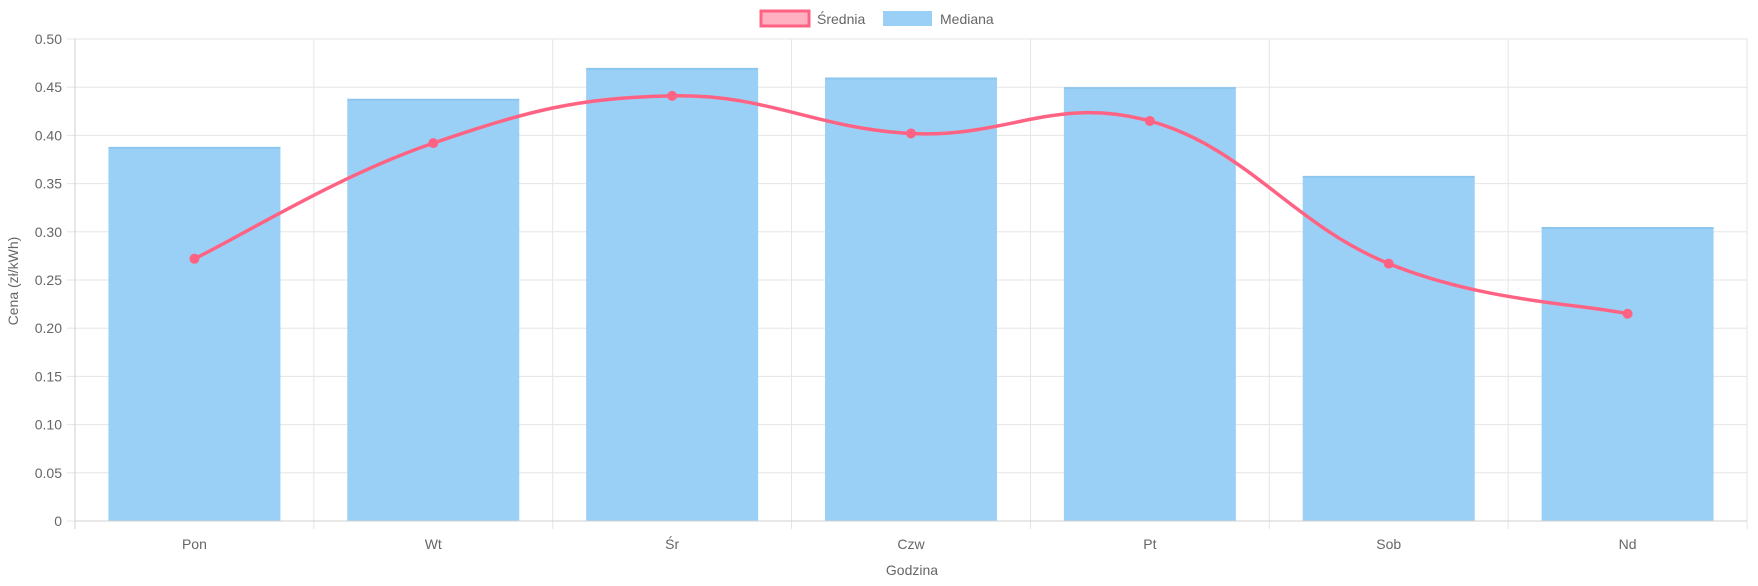  Describe the element at coordinates (48, 425) in the screenshot. I see `y-tick-label: 0.10` at that location.